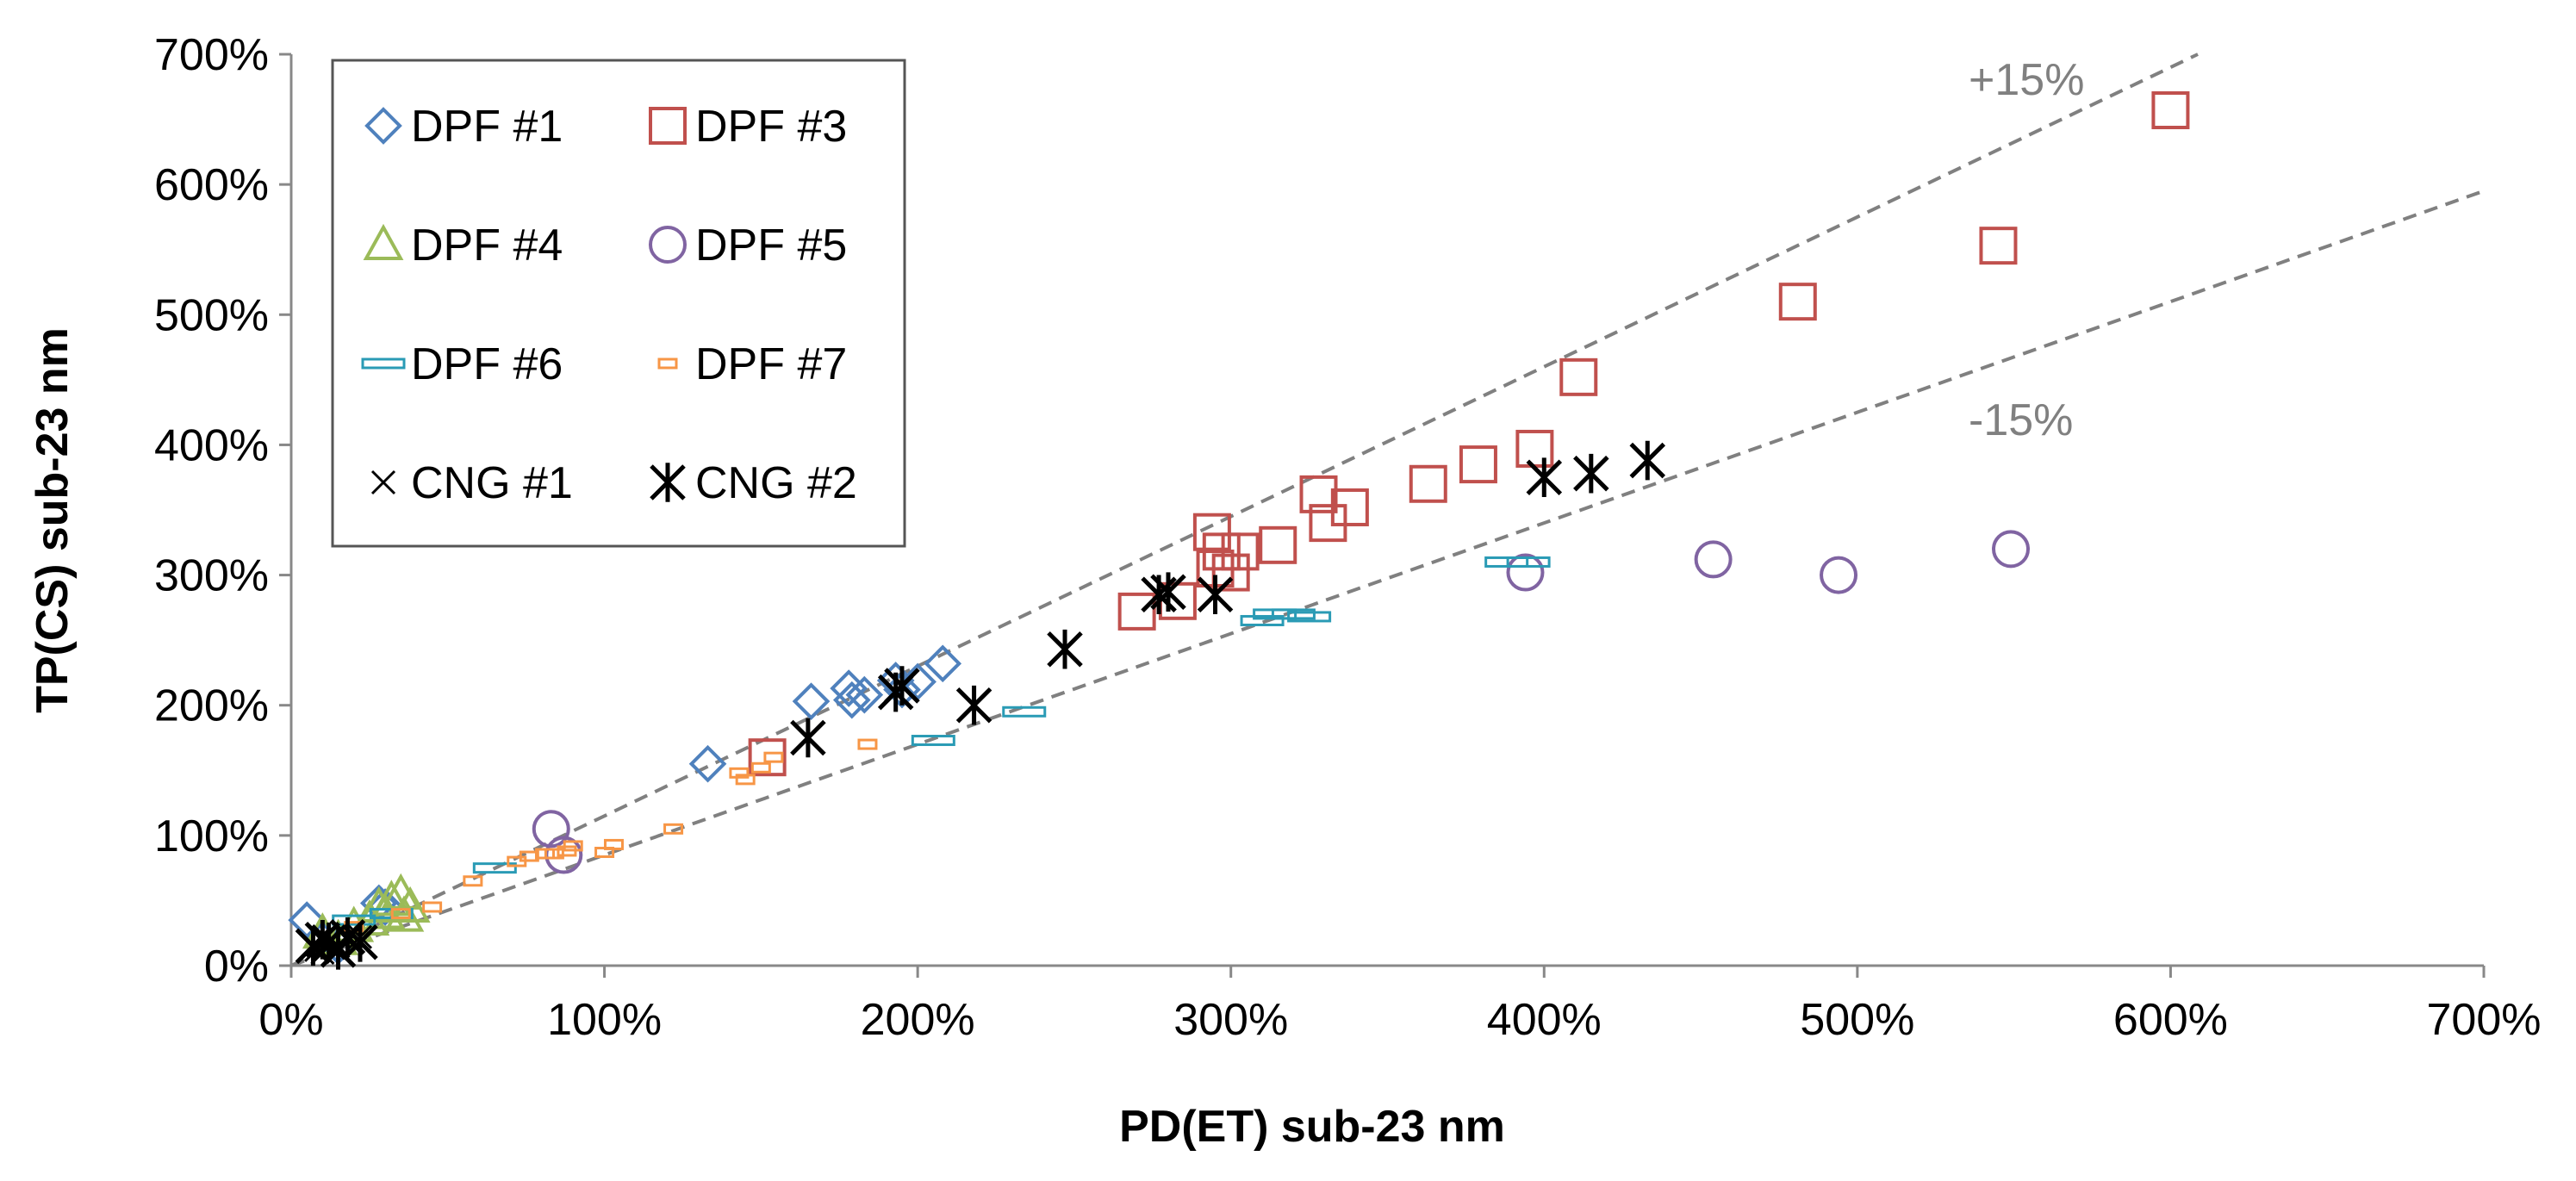 Image resolution: width=2576 pixels, height=1181 pixels. I want to click on legend-label: DPF #1, so click(487, 127).